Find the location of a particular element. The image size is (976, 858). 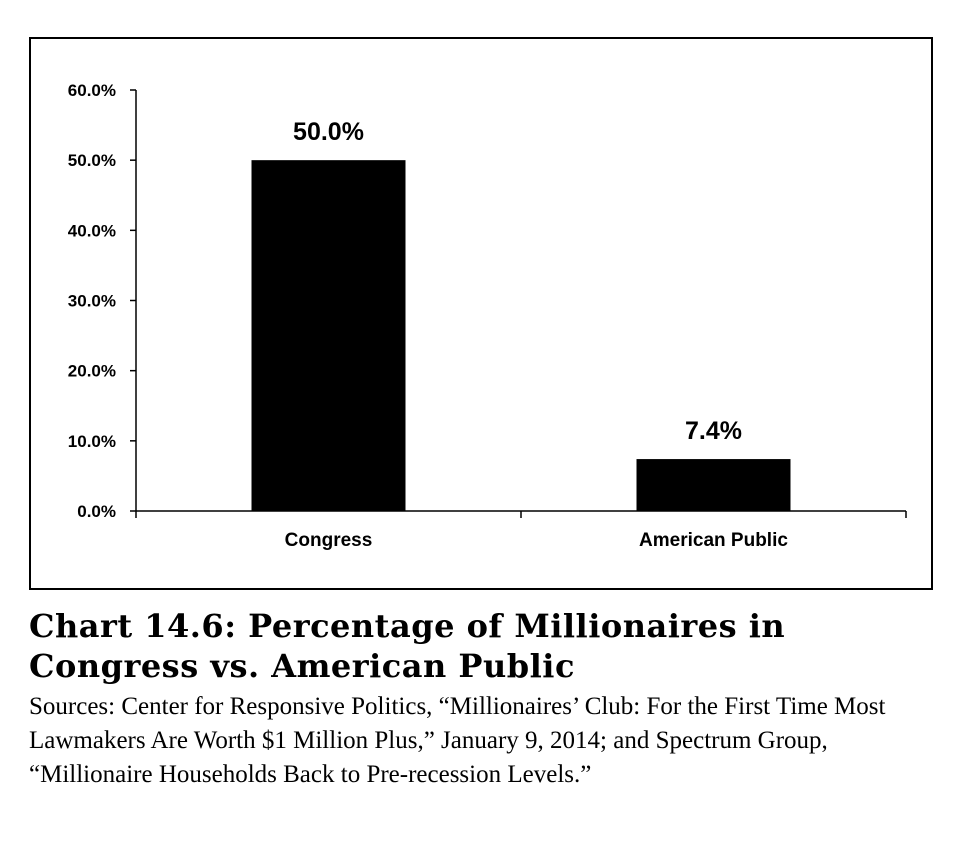

data-label: 7.4% is located at coordinates (713, 431).